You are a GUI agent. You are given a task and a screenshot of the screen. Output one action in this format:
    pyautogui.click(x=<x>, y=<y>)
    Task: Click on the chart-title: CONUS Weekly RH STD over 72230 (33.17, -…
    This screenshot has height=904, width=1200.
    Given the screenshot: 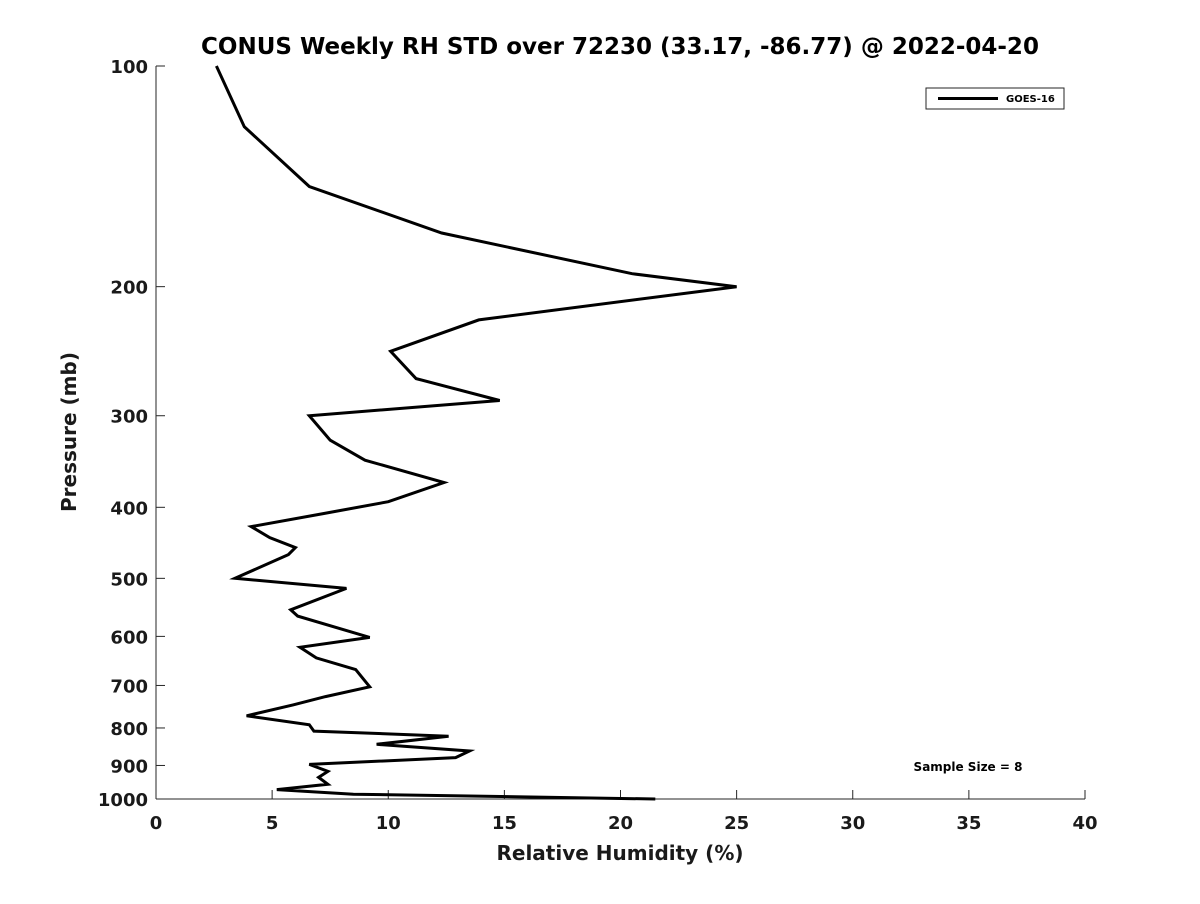 What is the action you would take?
    pyautogui.click(x=620, y=47)
    